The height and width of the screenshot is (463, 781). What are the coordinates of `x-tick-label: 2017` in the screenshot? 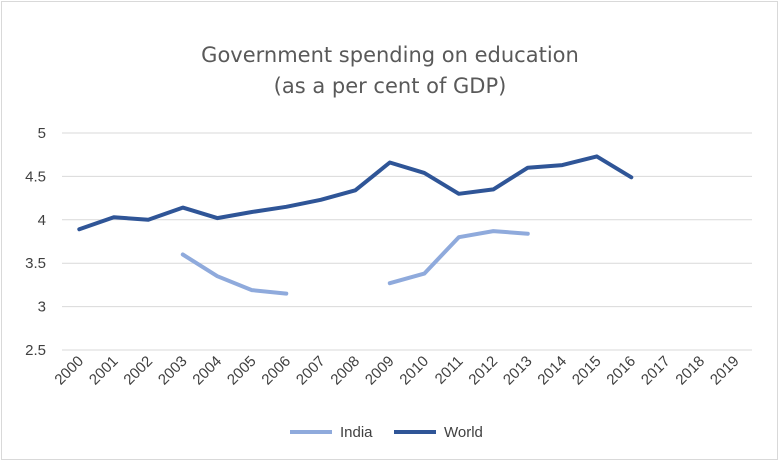 It's located at (656, 371).